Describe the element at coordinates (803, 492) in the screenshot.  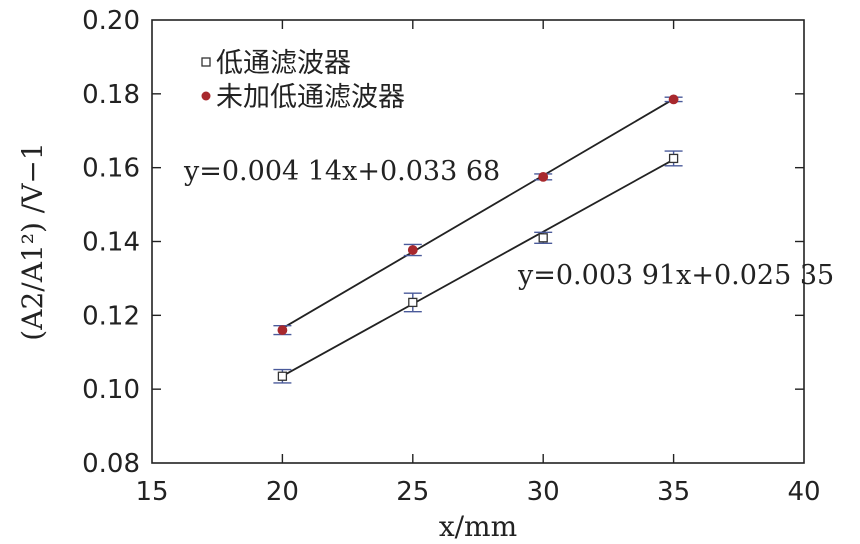
I see `x-tick-label: 40` at that location.